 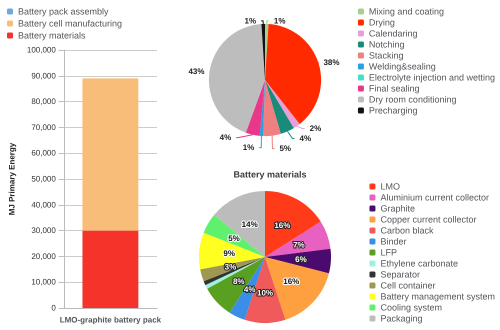 What do you see at coordinates (43, 205) in the screenshot?
I see `y-tick-label: 40,000` at bounding box center [43, 205].